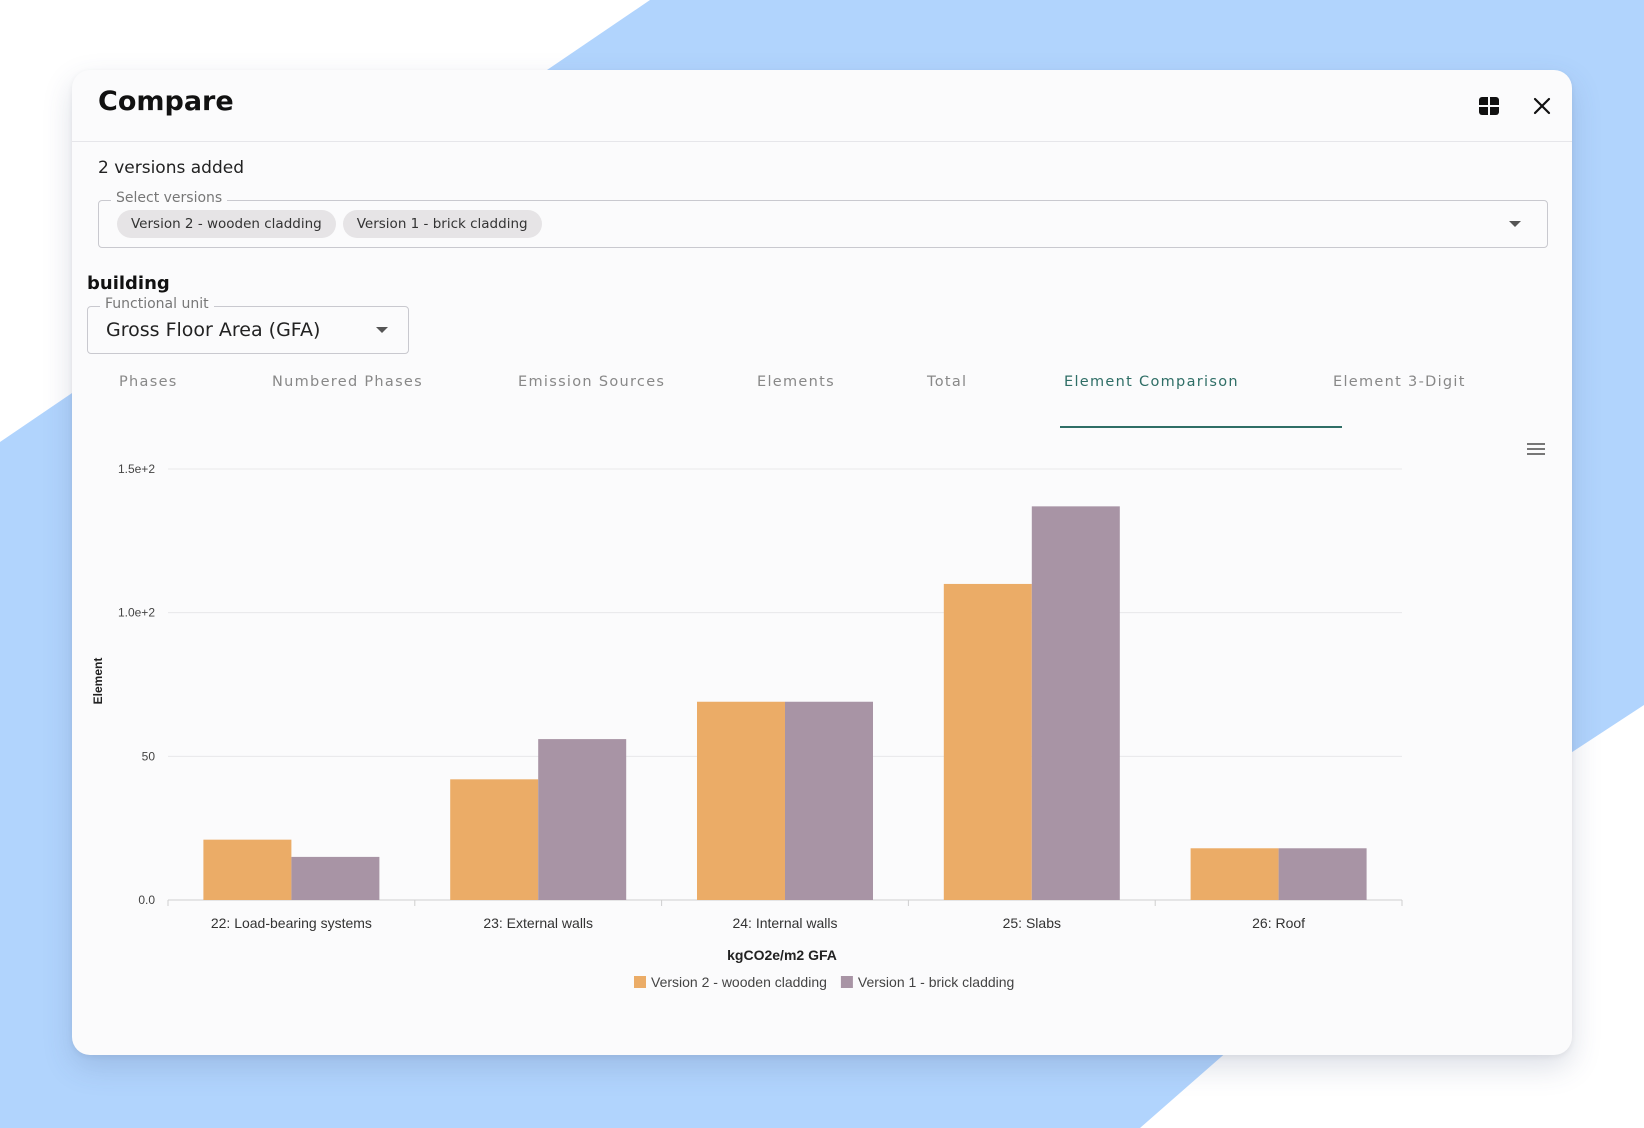 The image size is (1644, 1128). Describe the element at coordinates (213, 330) in the screenshot. I see `functional-unit-value: Gross Floor Area (GFA)` at that location.